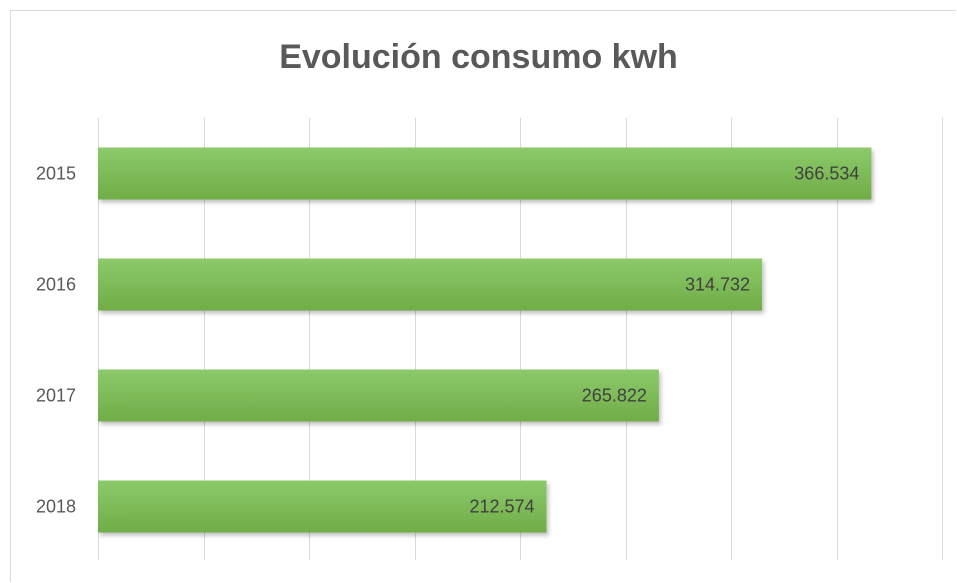  Describe the element at coordinates (717, 285) in the screenshot. I see `data-label-2016: 314.732` at that location.